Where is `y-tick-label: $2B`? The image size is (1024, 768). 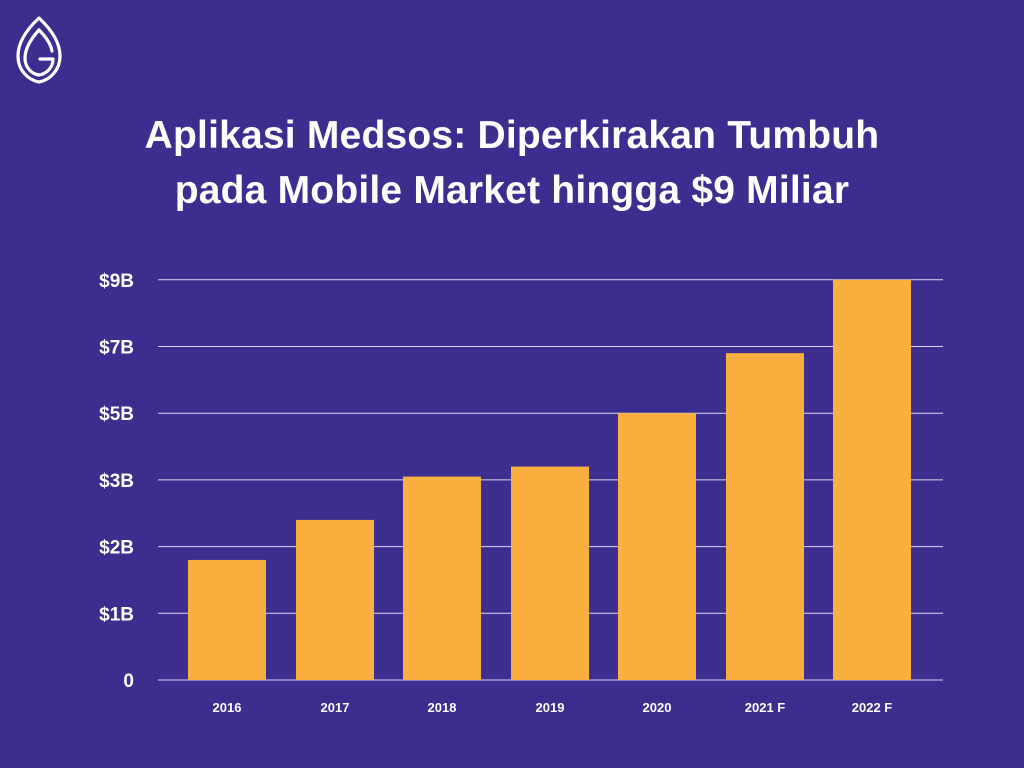
y-tick-label: $2B is located at coordinates (116, 548).